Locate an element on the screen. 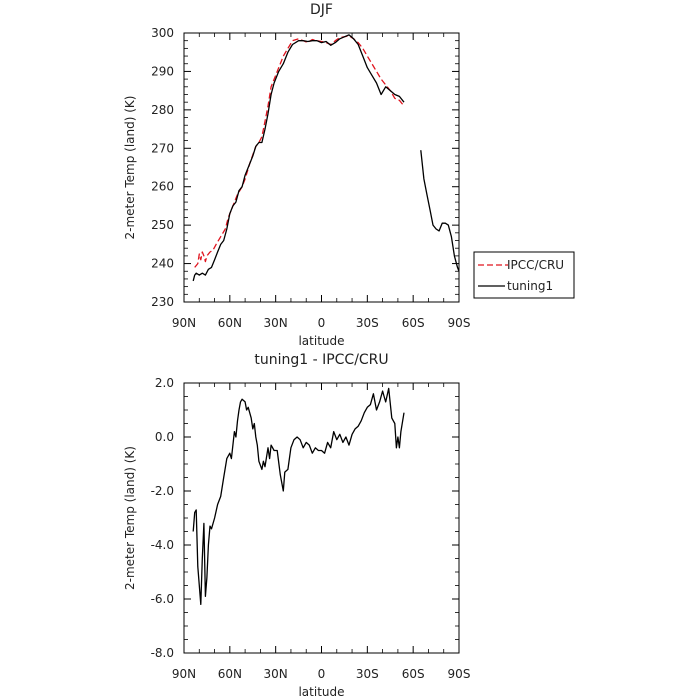 The width and height of the screenshot is (700, 700). temperature-panel-series is located at coordinates (326, 158).